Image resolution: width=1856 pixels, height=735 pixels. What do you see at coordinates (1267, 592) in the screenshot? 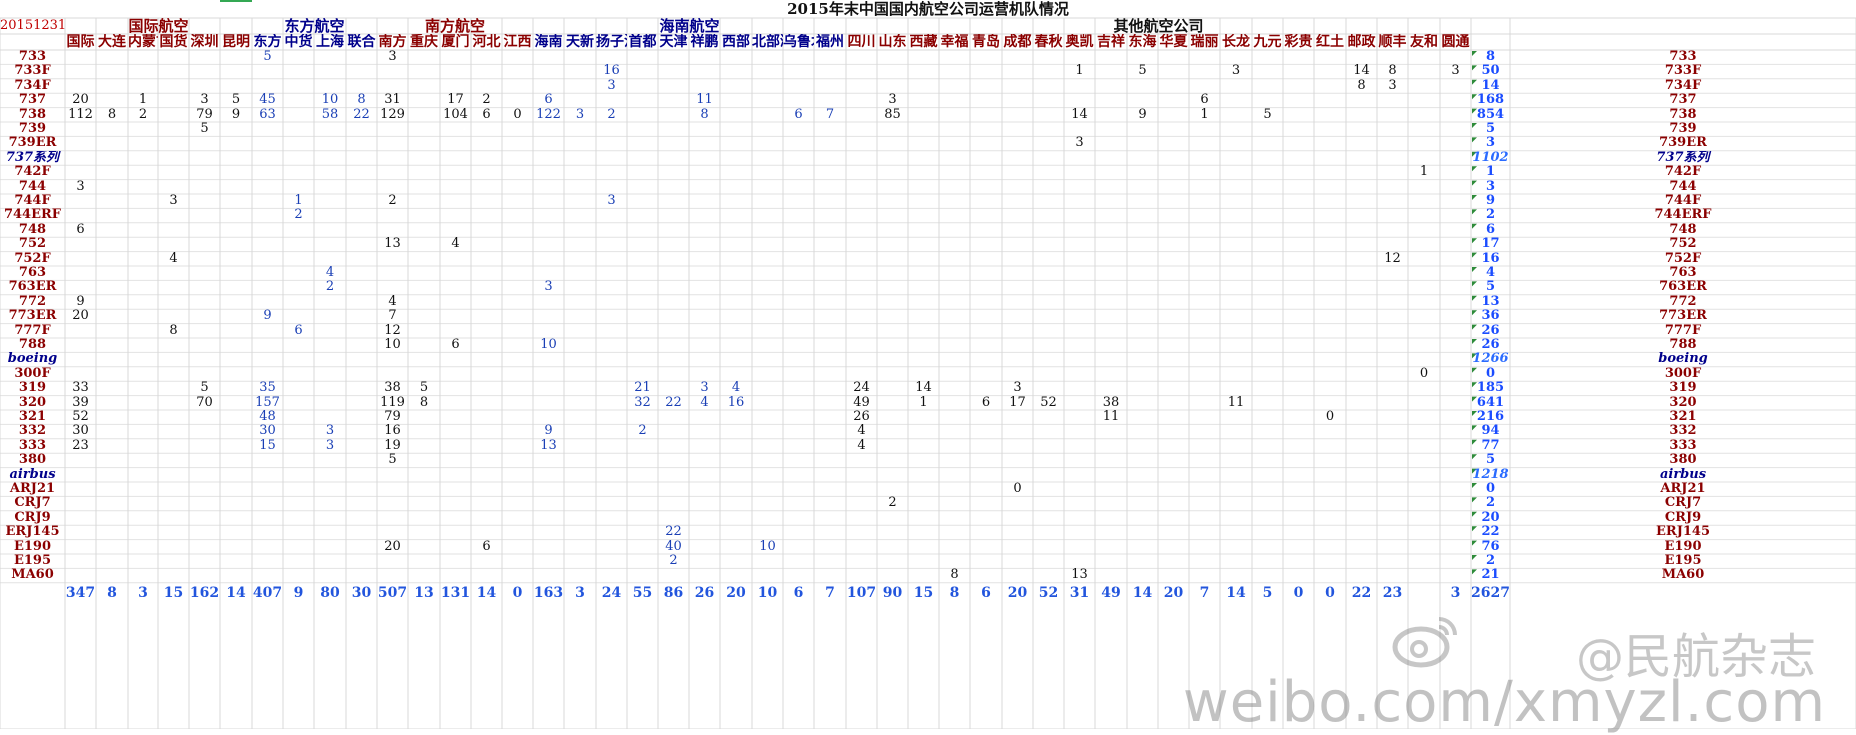
I see `column-total: 5` at bounding box center [1267, 592].